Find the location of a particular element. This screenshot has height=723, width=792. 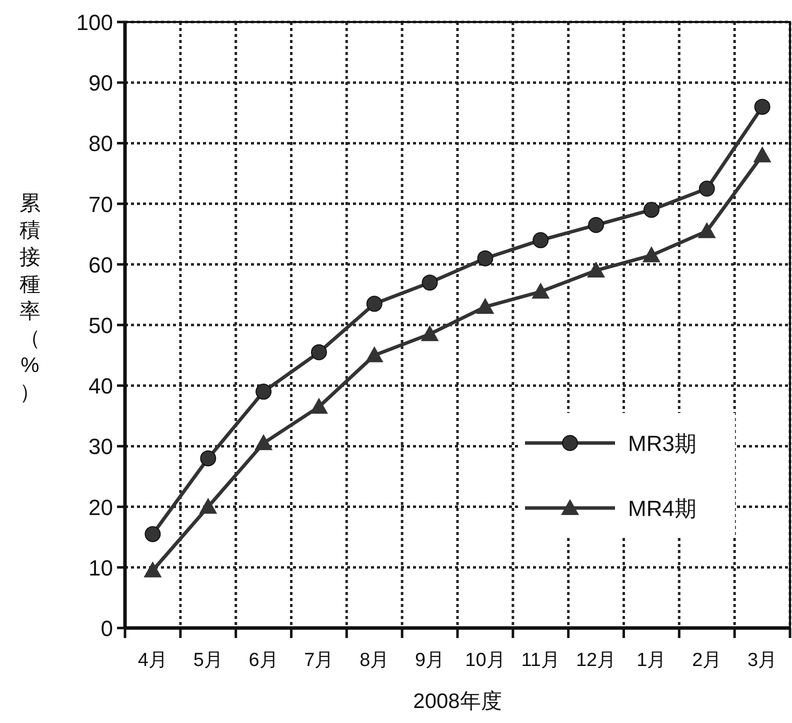

y-tick-label: 70 is located at coordinates (100, 204).